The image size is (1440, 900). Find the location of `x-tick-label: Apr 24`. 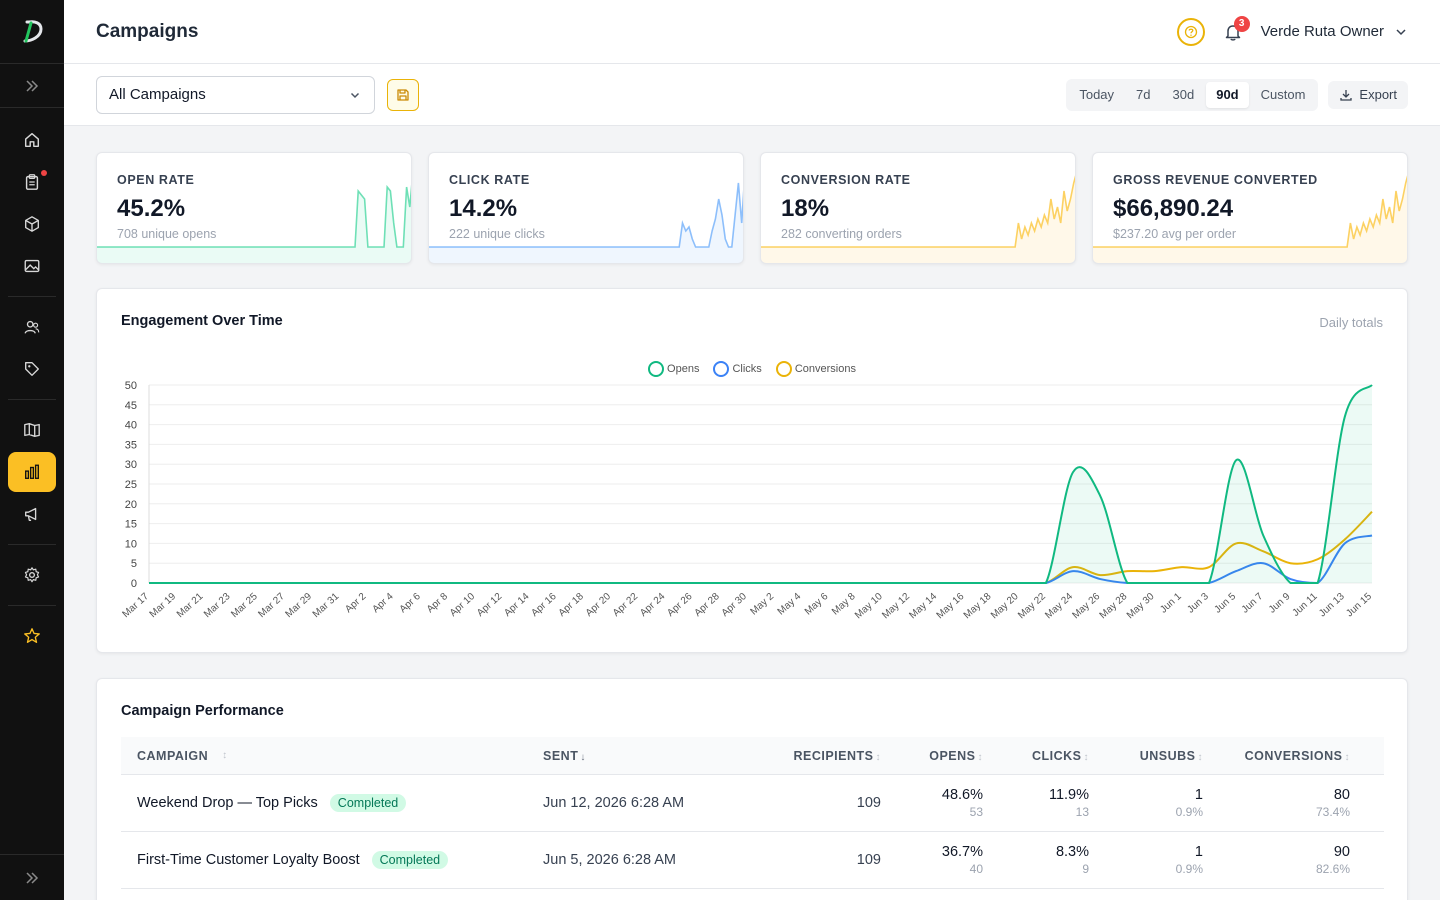

x-tick-label: Apr 24 is located at coordinates (653, 605).